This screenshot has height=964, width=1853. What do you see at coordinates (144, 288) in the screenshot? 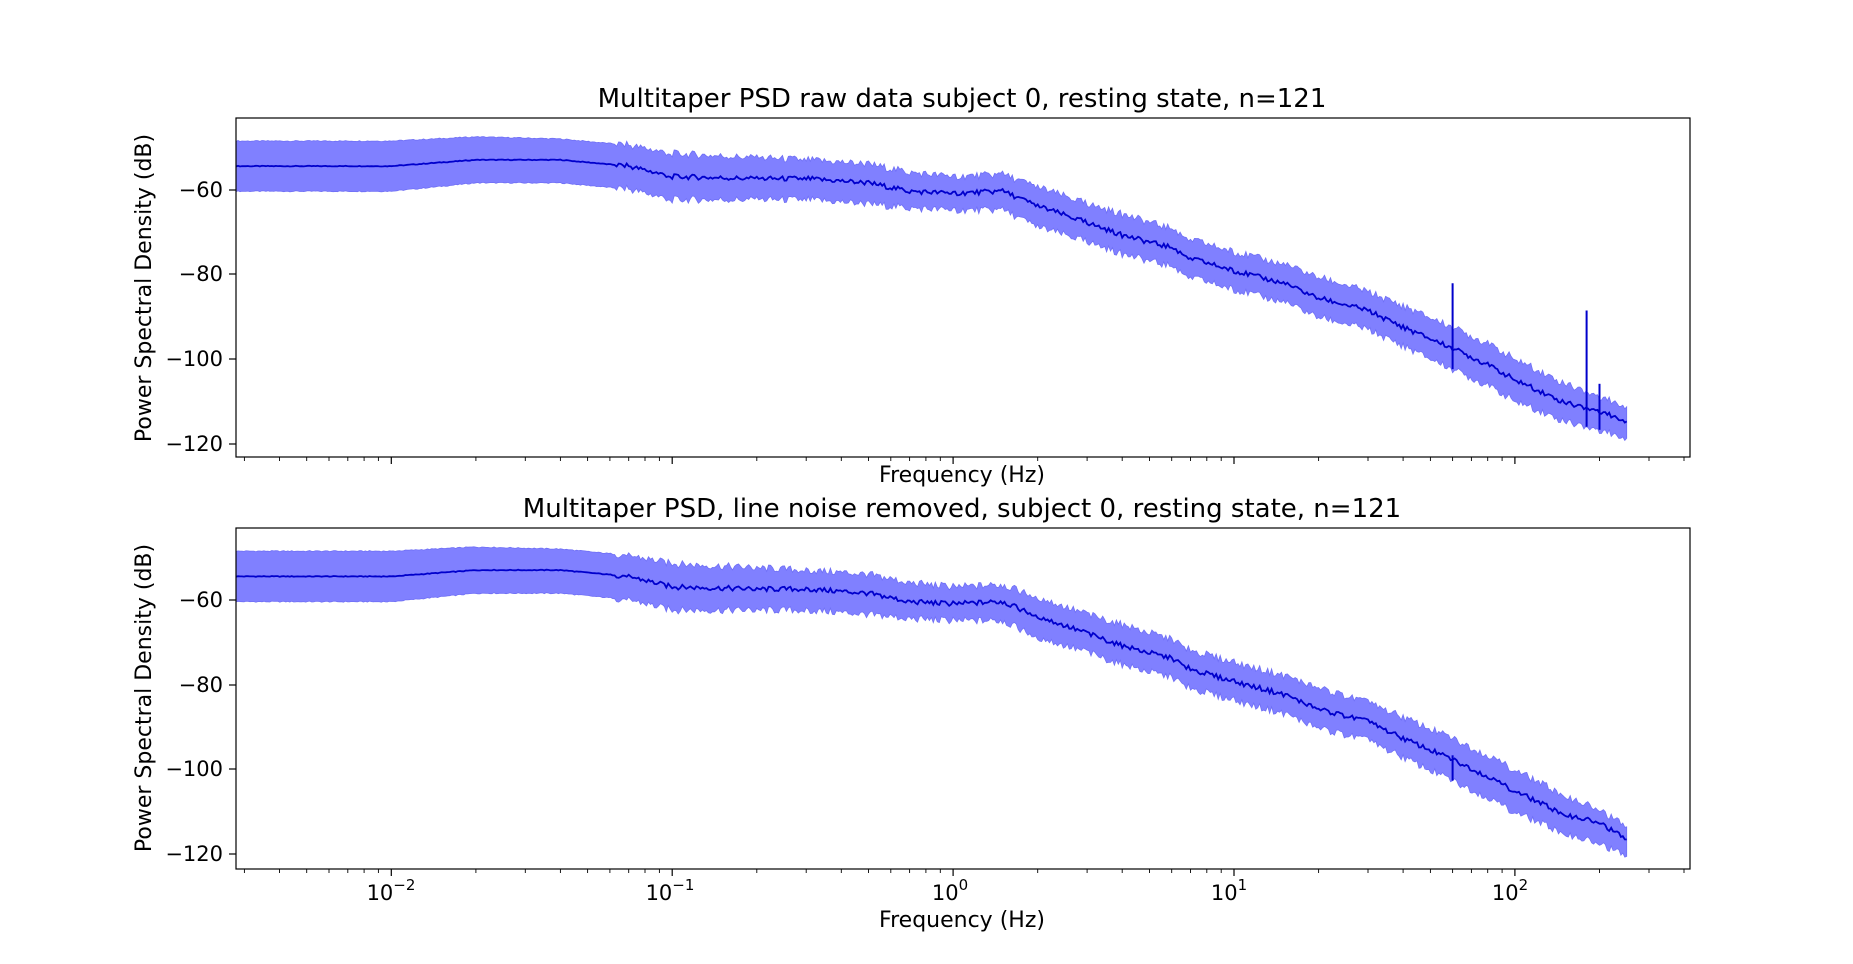
I see `top-y-axis-label: Power Spectral Density (dB)` at bounding box center [144, 288].